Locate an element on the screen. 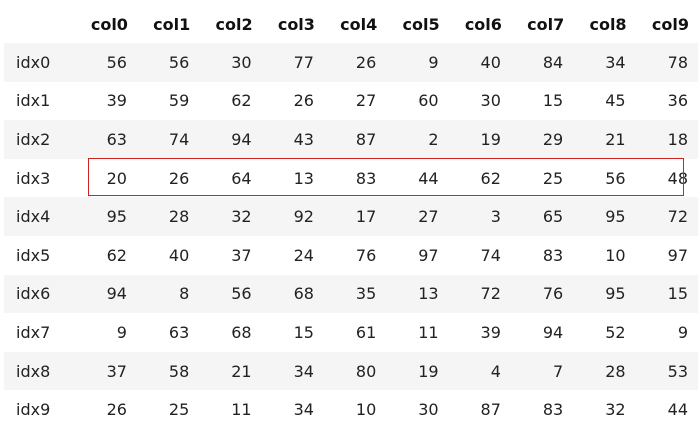 The height and width of the screenshot is (435, 698). table-cell: 17 is located at coordinates (366, 217).